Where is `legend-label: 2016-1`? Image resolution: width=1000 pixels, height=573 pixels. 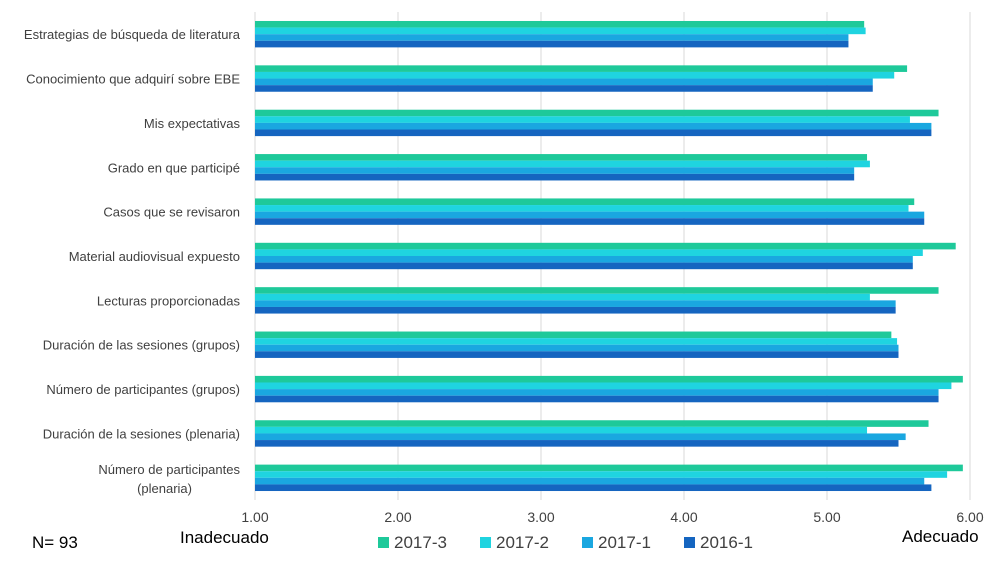 legend-label: 2016-1 is located at coordinates (726, 542).